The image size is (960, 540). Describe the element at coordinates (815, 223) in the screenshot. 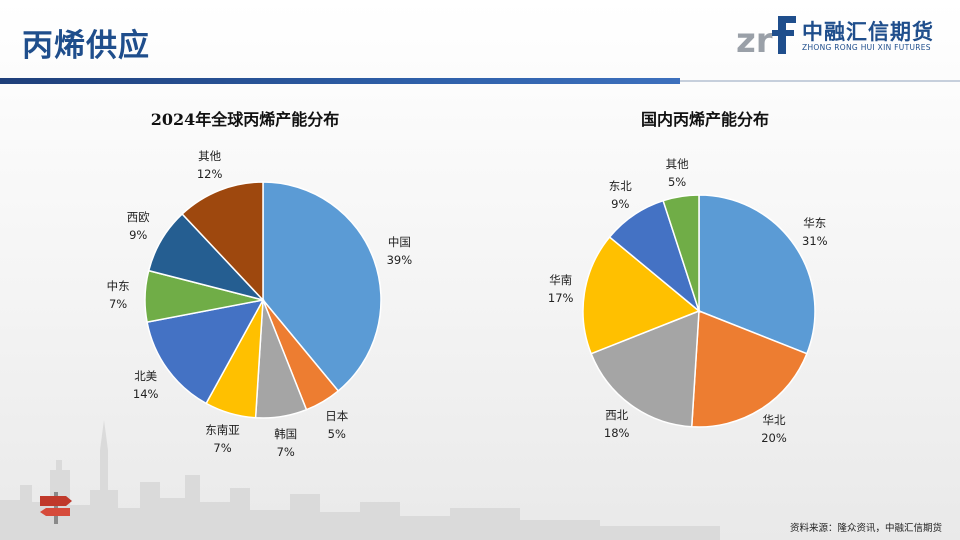

I see `slice-category: 华东` at that location.